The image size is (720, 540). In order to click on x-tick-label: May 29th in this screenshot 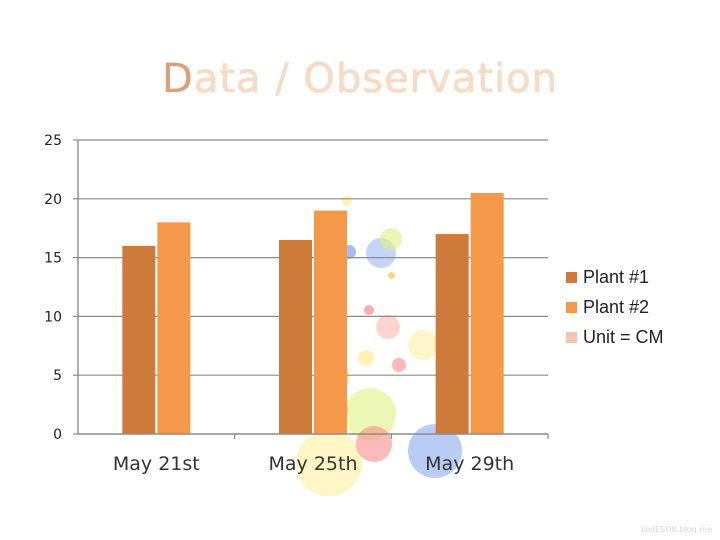, I will do `click(469, 464)`.